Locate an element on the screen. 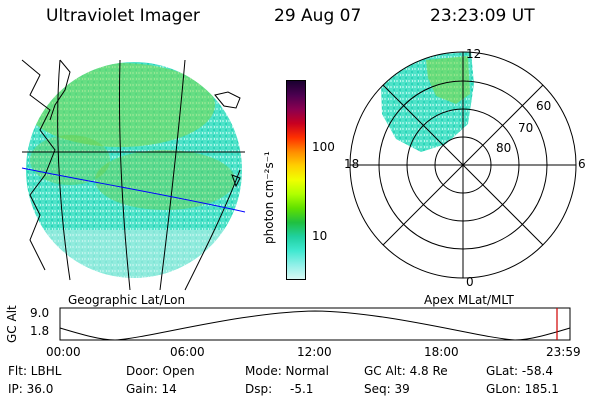  time-tick-1800: 18:00 is located at coordinates (441, 352).